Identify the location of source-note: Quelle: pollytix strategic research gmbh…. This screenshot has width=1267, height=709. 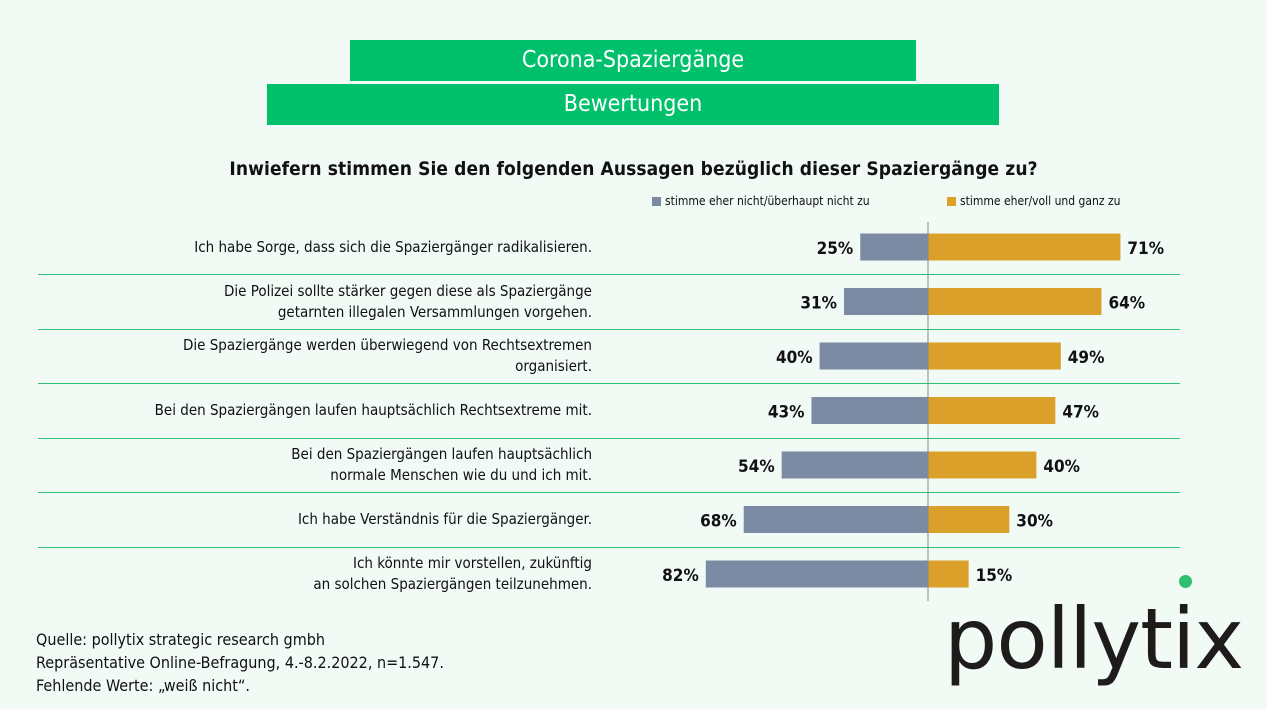
(240, 662).